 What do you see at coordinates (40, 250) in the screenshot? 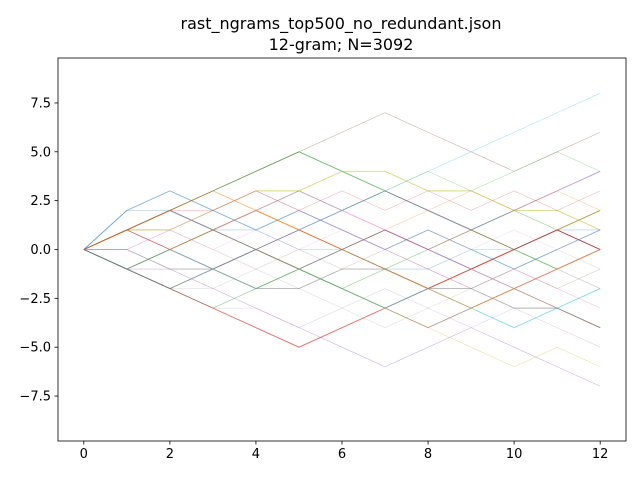
I see `y-tick-label: 0.0` at bounding box center [40, 250].